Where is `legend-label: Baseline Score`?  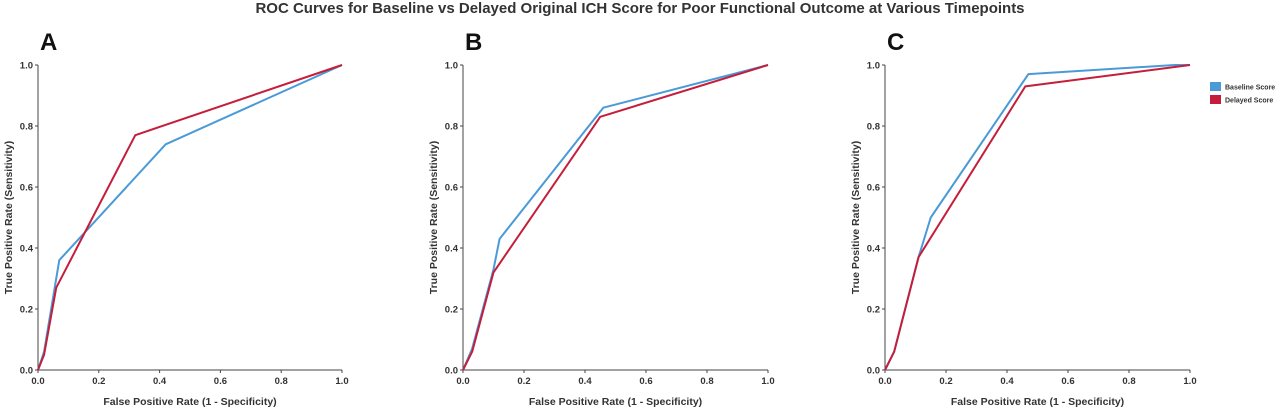 legend-label: Baseline Score is located at coordinates (1250, 88).